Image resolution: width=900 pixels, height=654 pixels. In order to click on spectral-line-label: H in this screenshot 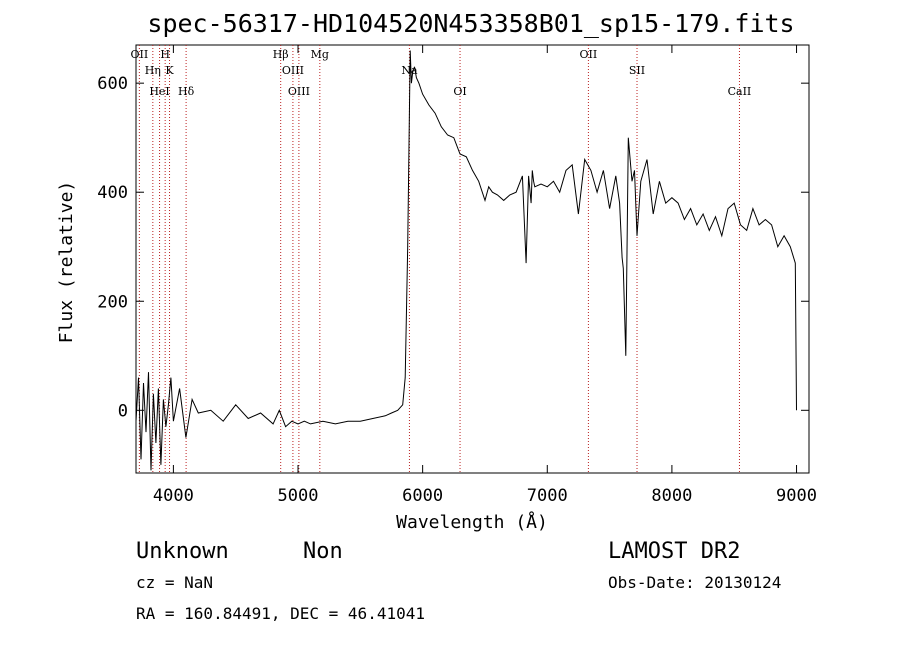, I will do `click(165, 54)`.